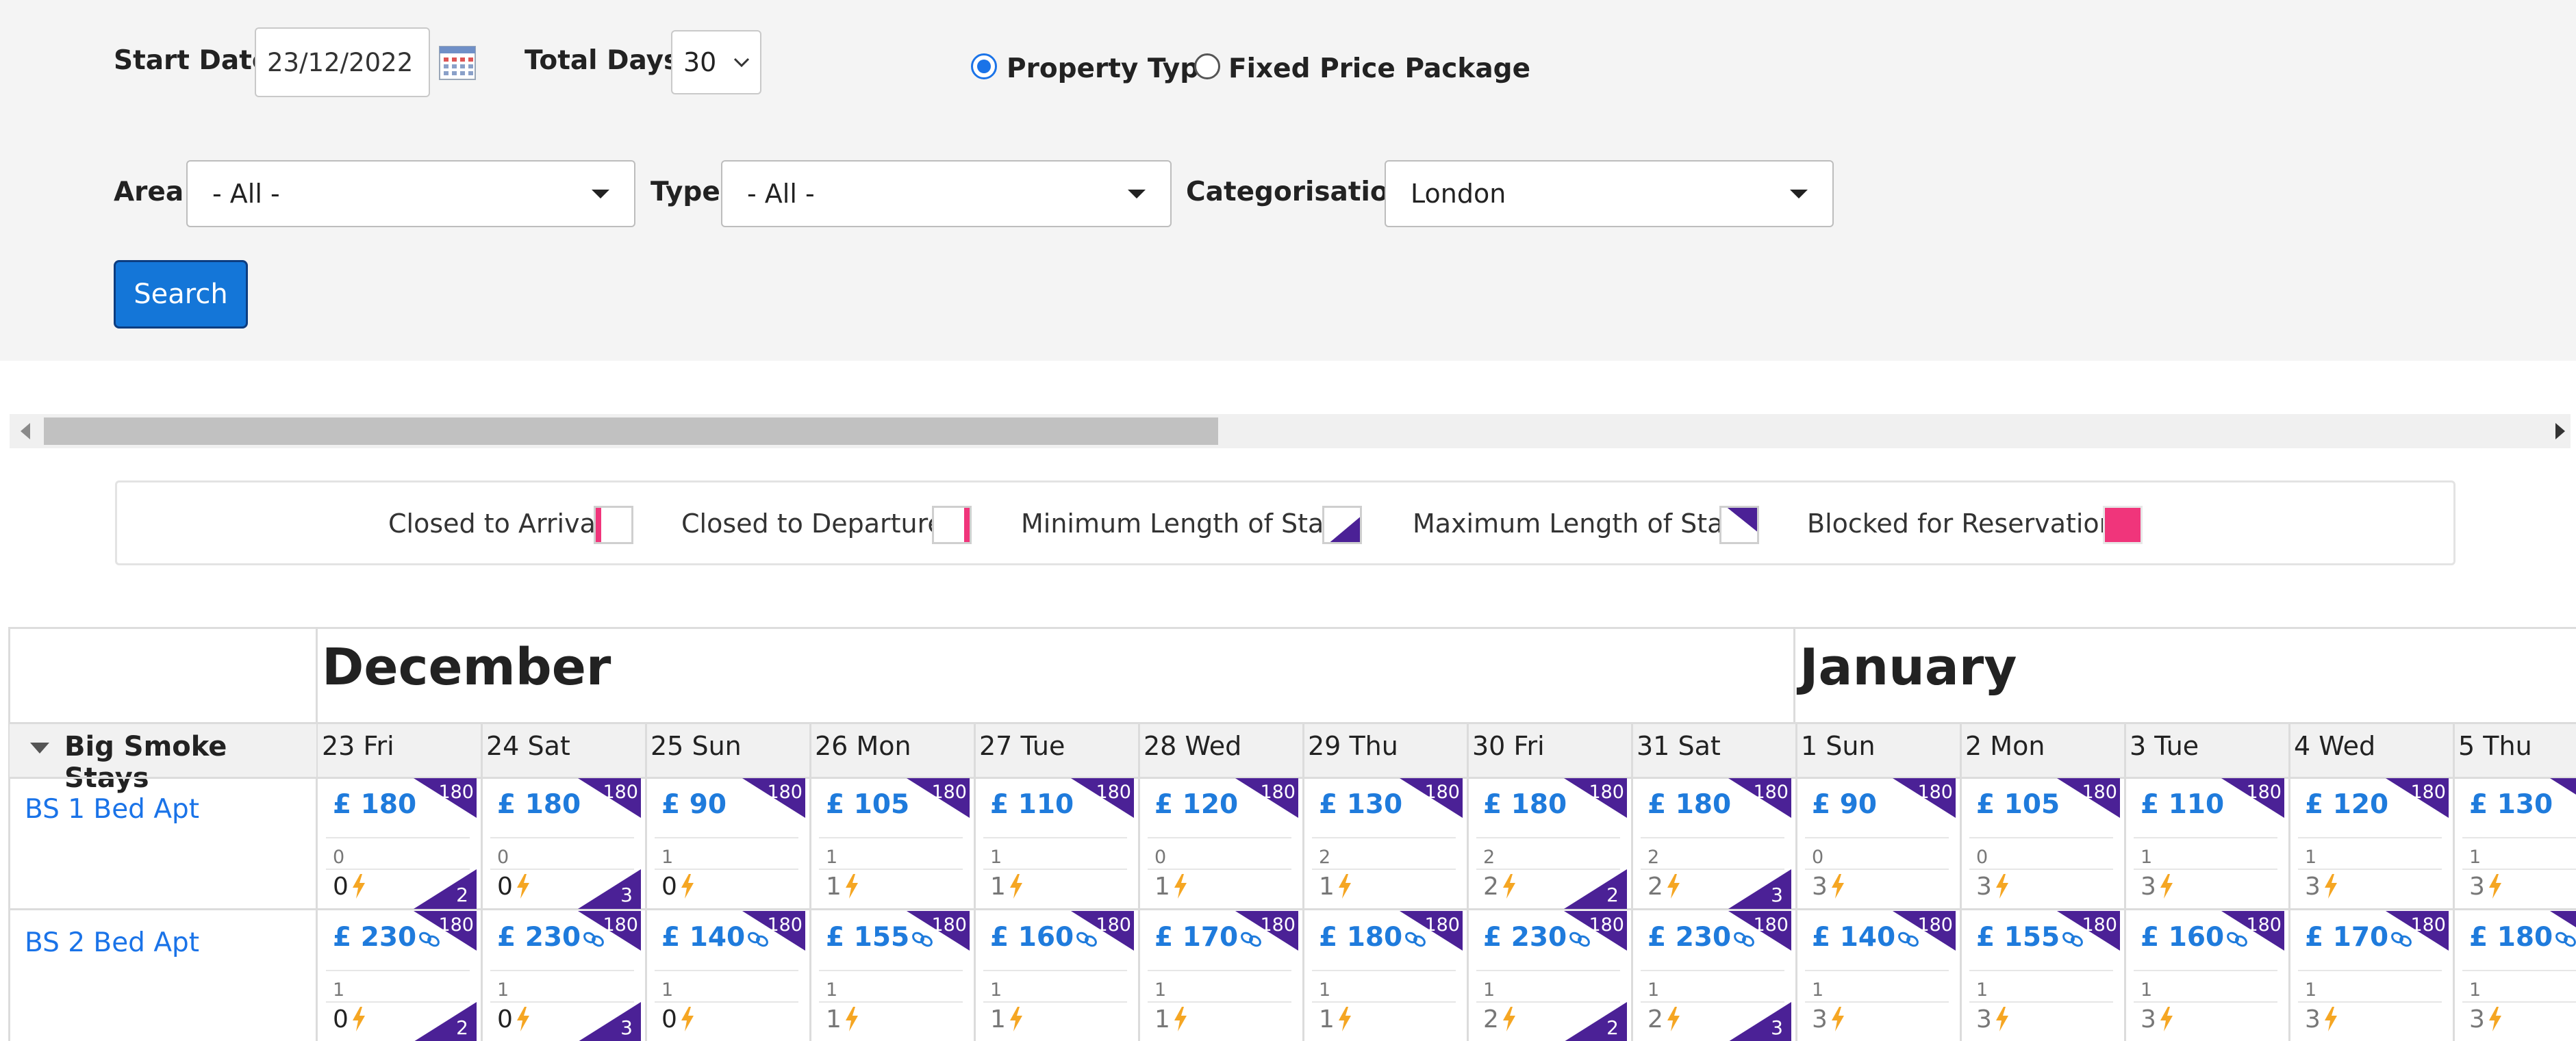 This screenshot has width=2576, height=1041. What do you see at coordinates (2205, 844) in the screenshot?
I see `rate-cell: £ 110 180 1 3` at bounding box center [2205, 844].